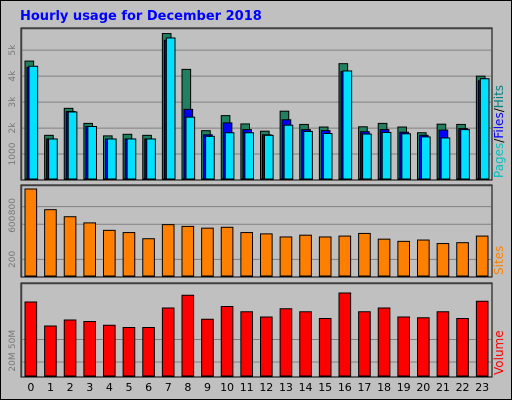  I want to click on x-tick-label: 1, so click(50, 387).